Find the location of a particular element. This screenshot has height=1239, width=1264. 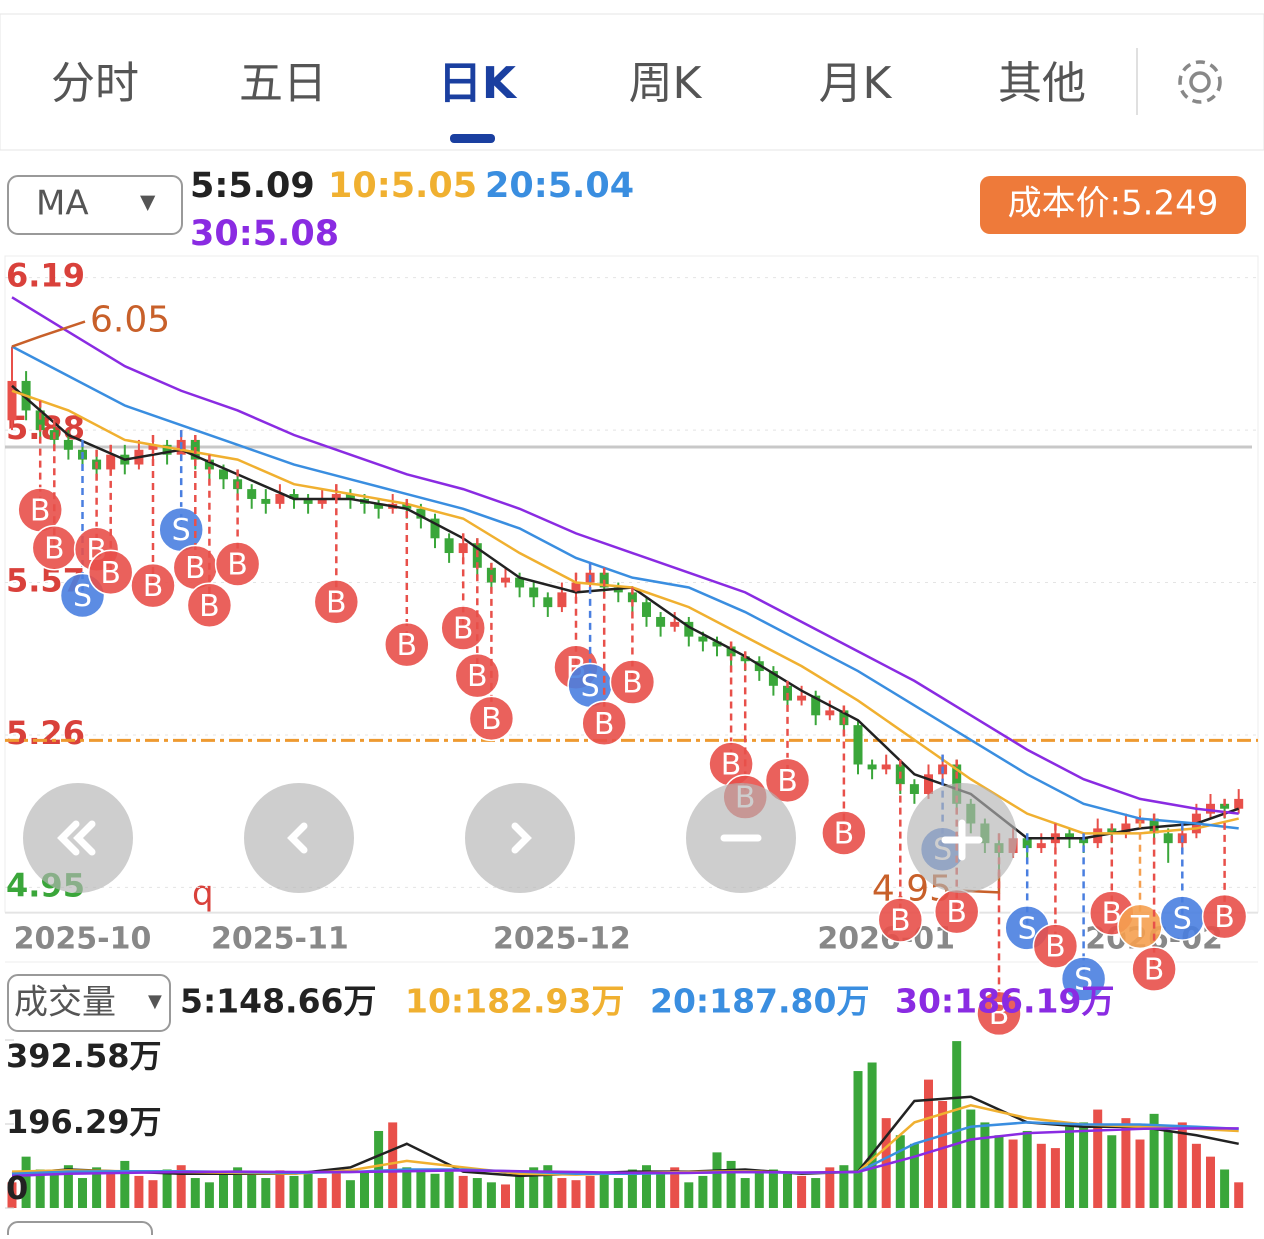

y-tick-label: 6.19 is located at coordinates (45, 276).